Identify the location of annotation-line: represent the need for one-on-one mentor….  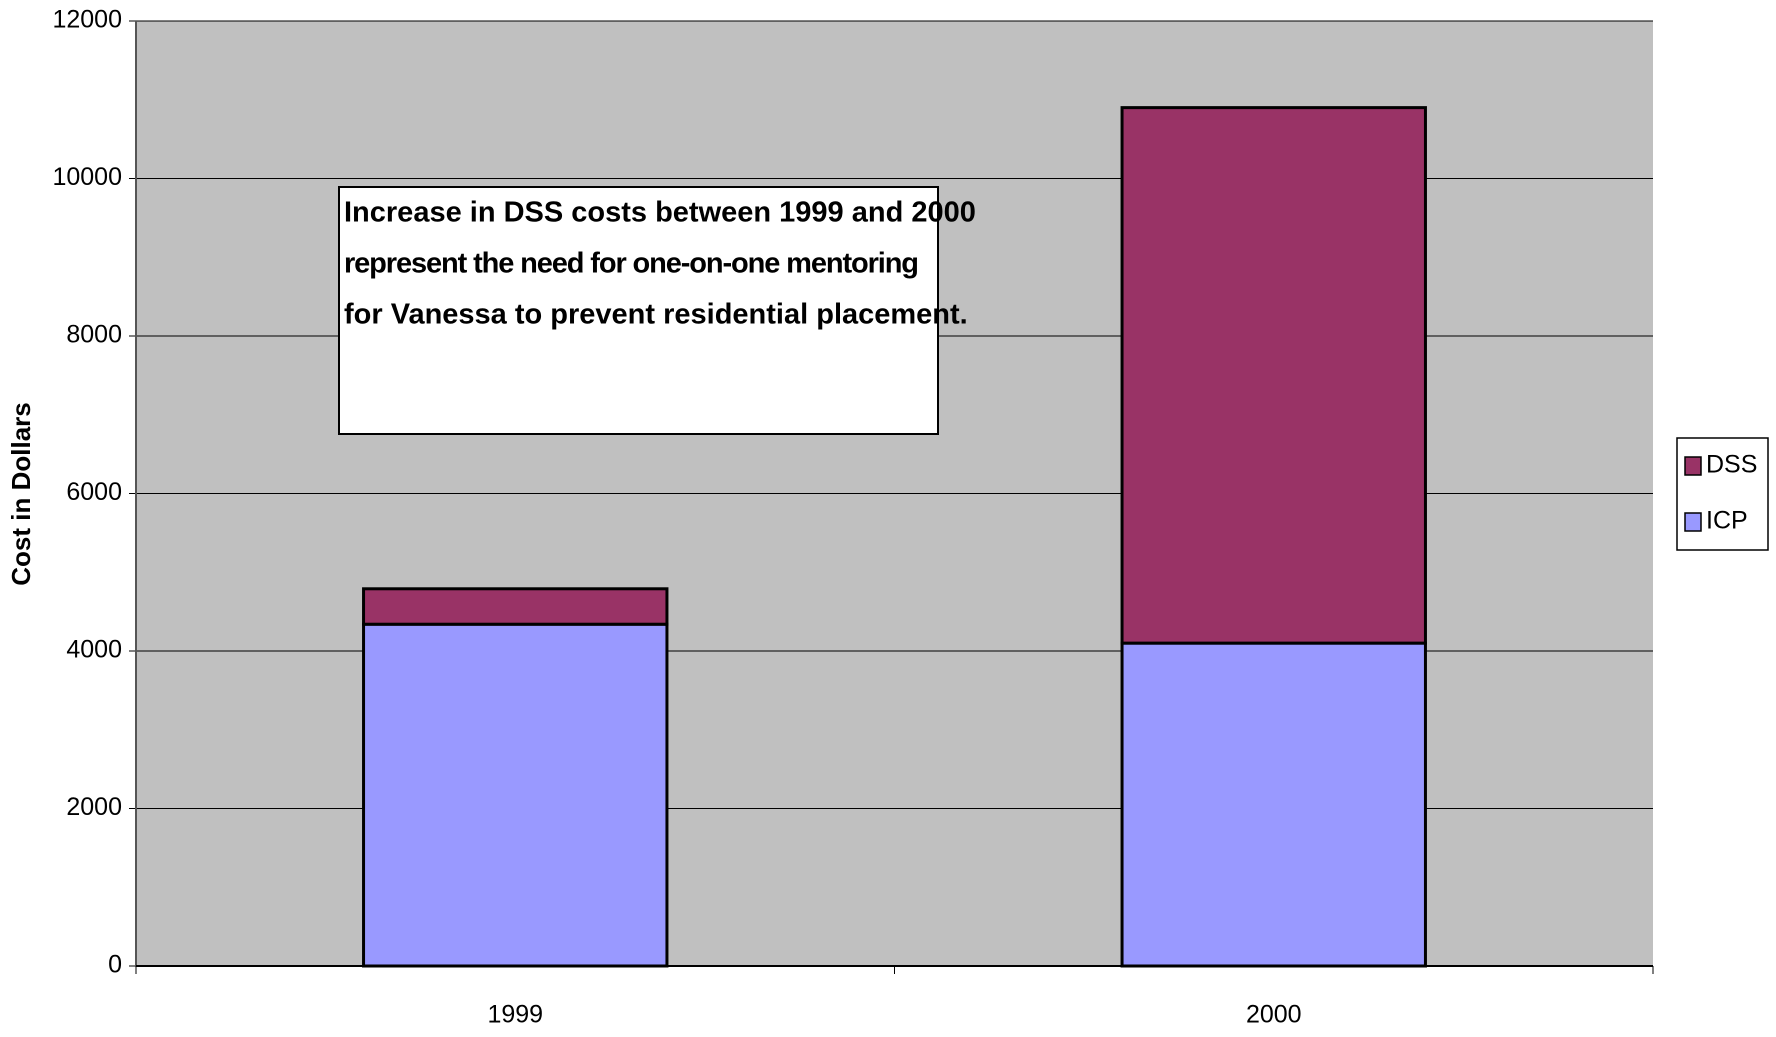
(631, 264).